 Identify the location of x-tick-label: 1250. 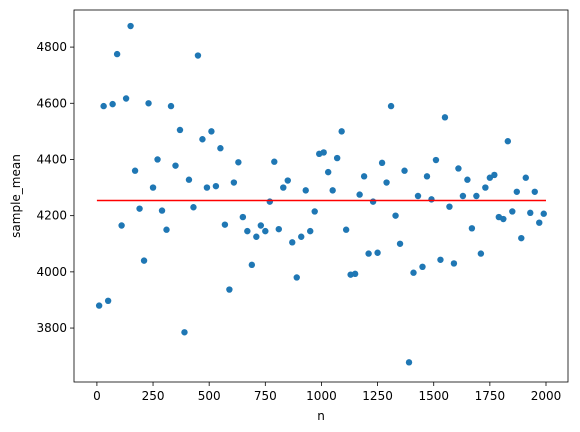
(377, 396).